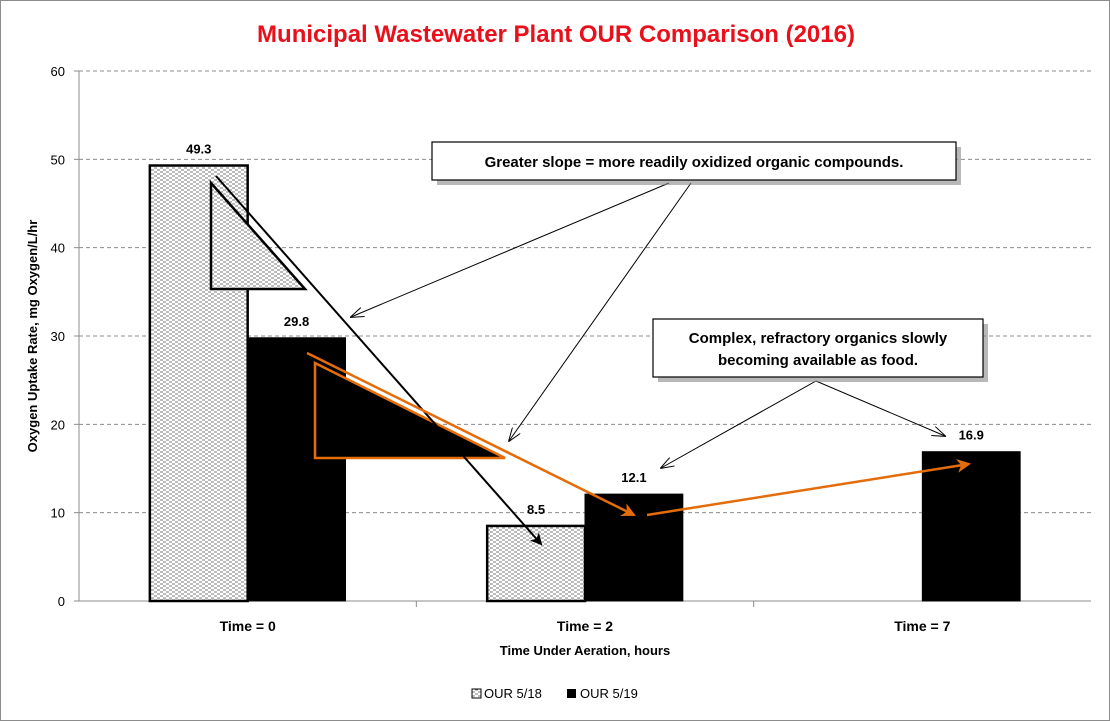 The image size is (1110, 721). What do you see at coordinates (61, 601) in the screenshot?
I see `y-tick-label: 0` at bounding box center [61, 601].